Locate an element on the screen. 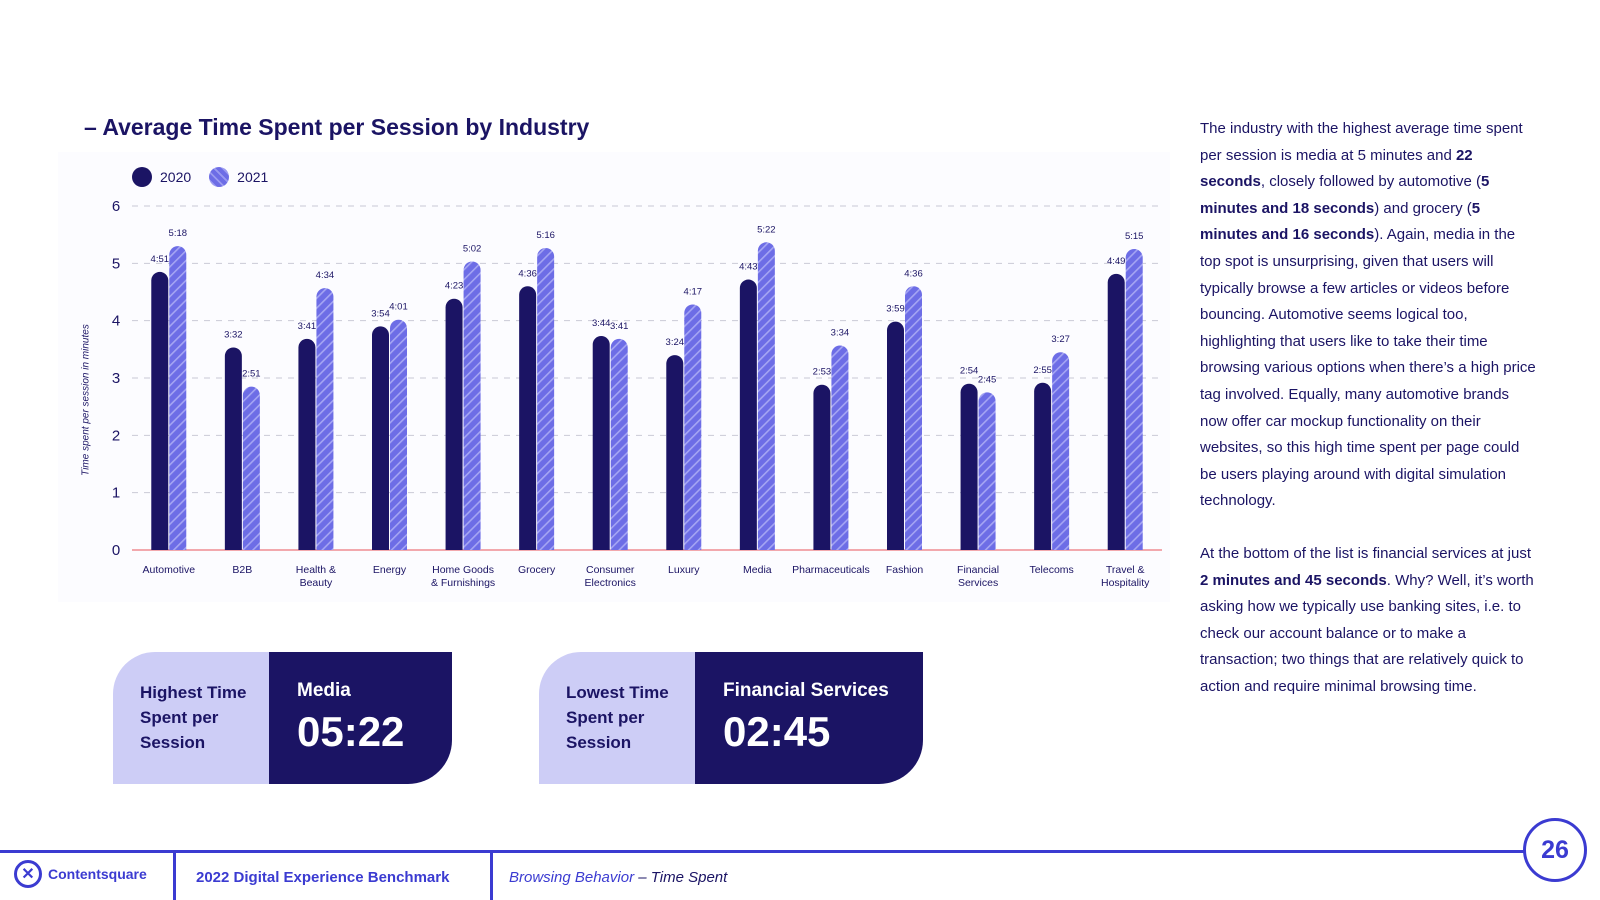 This screenshot has width=1600, height=900. x-tick-label: Telecoms is located at coordinates (1051, 570).